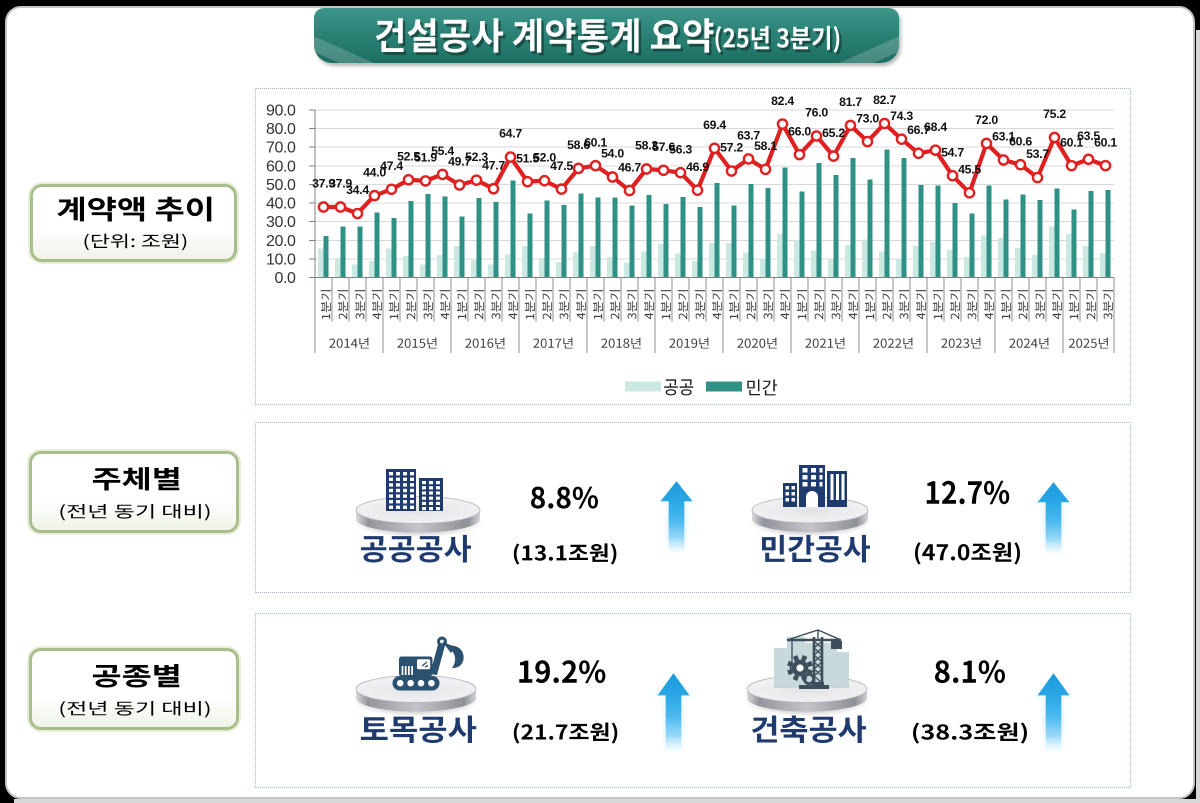 Image resolution: width=1200 pixels, height=803 pixels. Describe the element at coordinates (935, 127) in the screenshot. I see `svg-text: 68.4` at that location.